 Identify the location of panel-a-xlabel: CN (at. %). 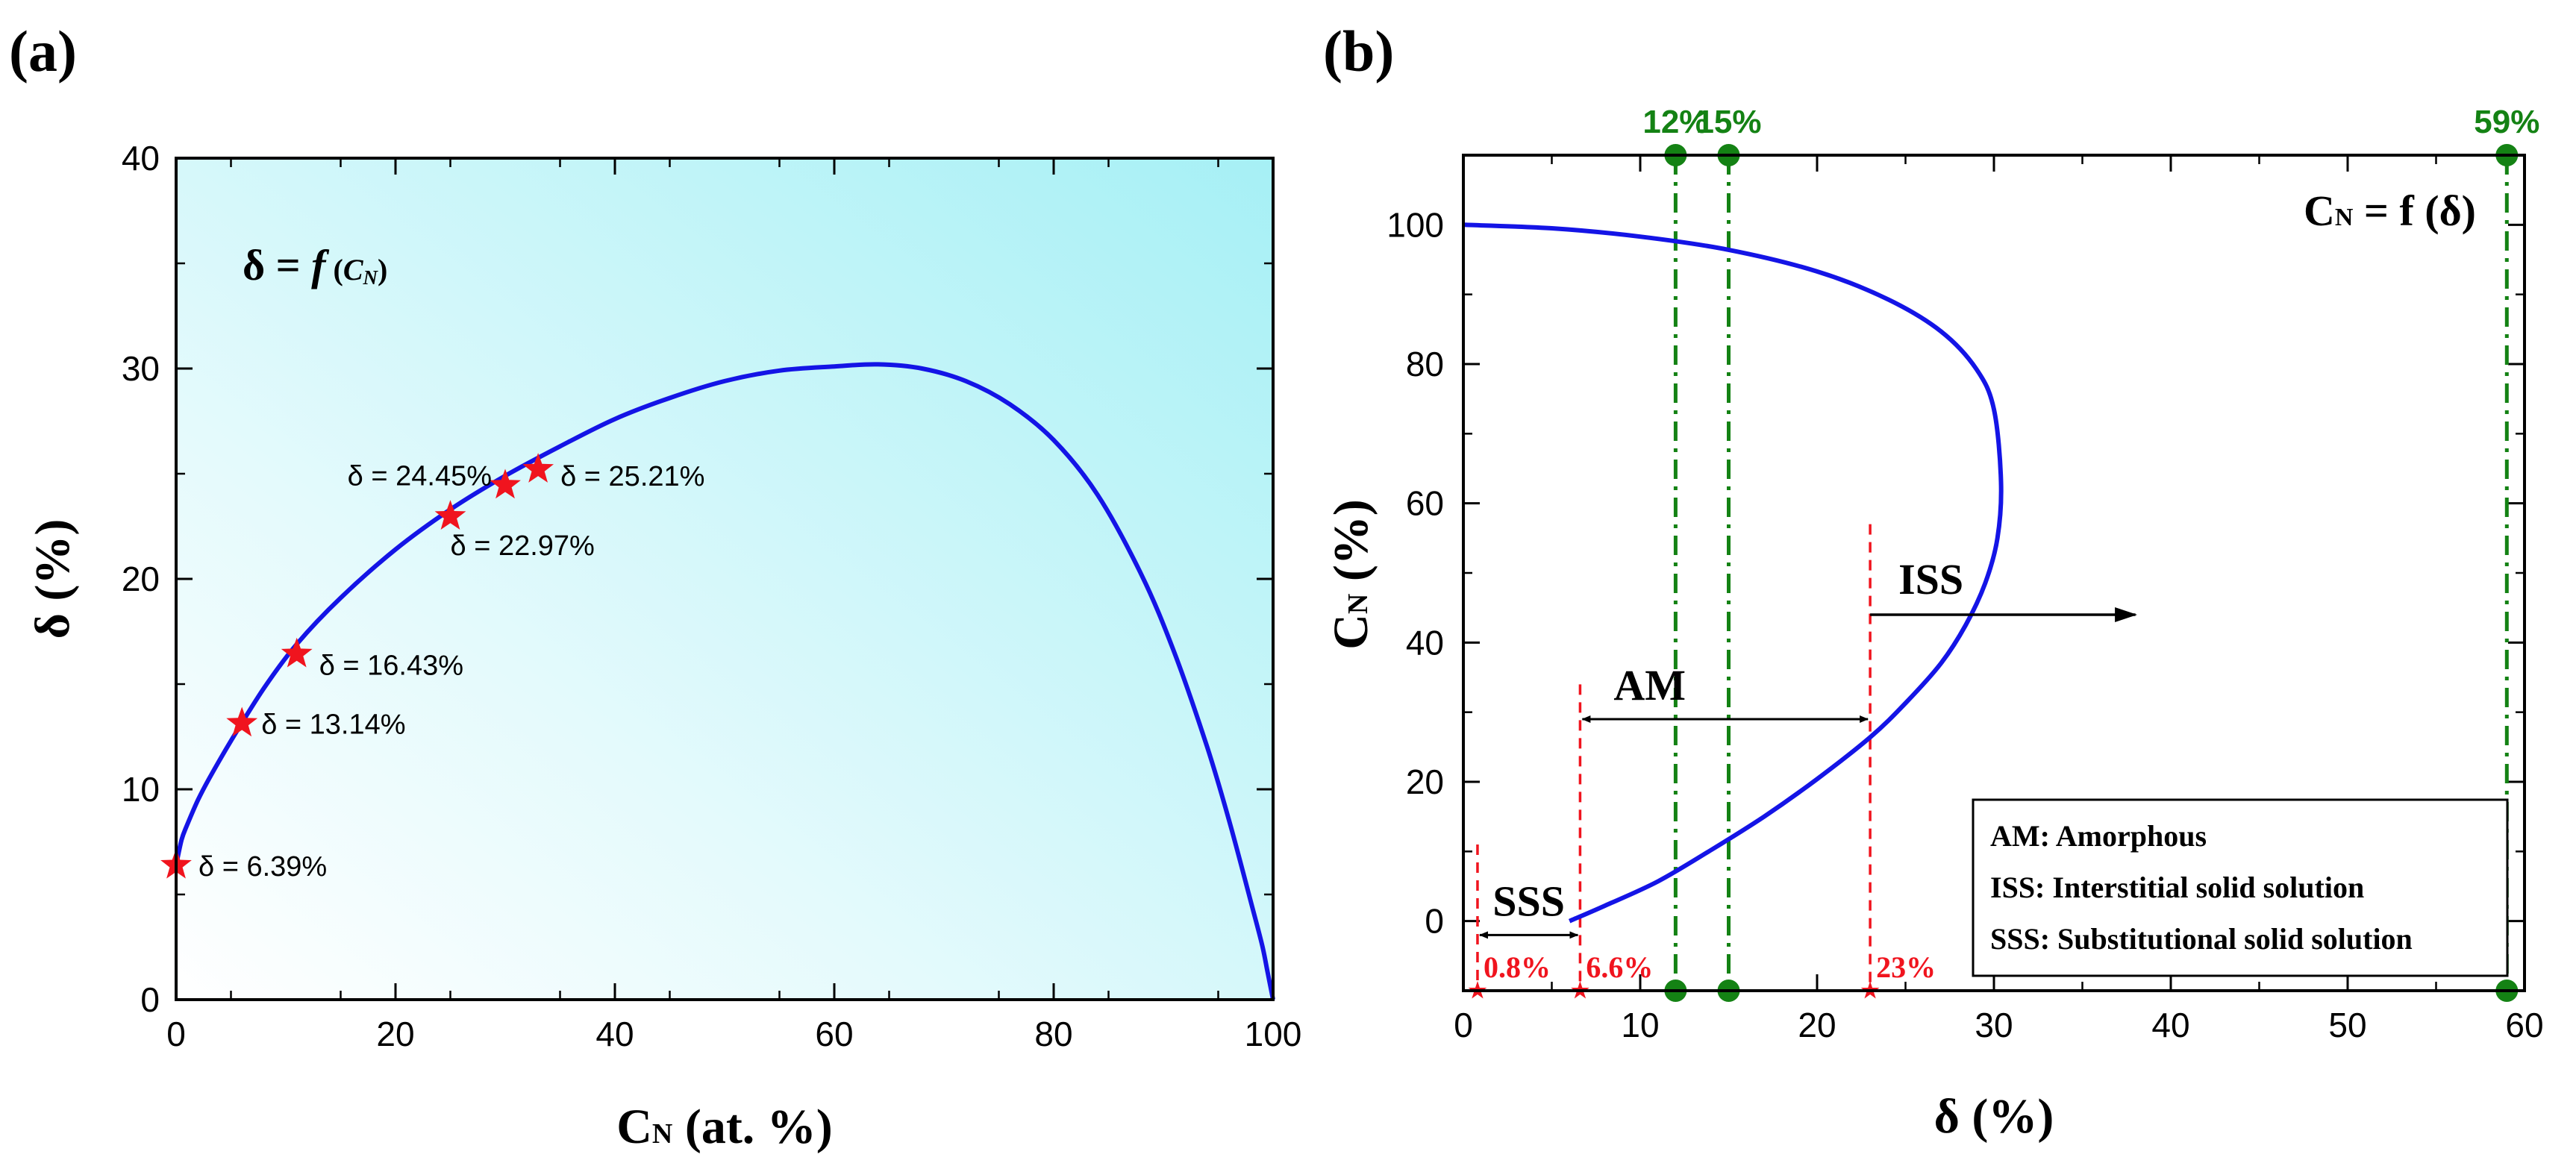
(724, 1127).